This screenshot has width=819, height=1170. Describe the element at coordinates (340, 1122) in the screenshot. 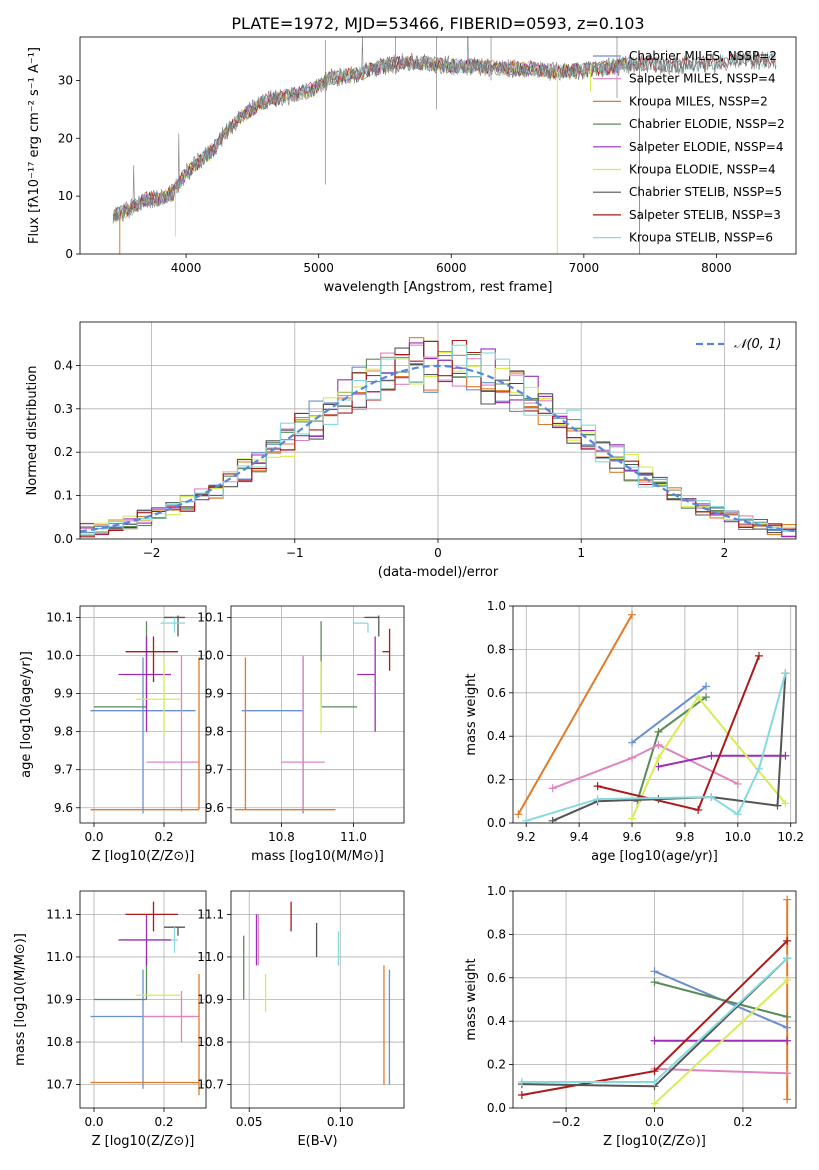

I see `x-tick-label: 0.10` at that location.